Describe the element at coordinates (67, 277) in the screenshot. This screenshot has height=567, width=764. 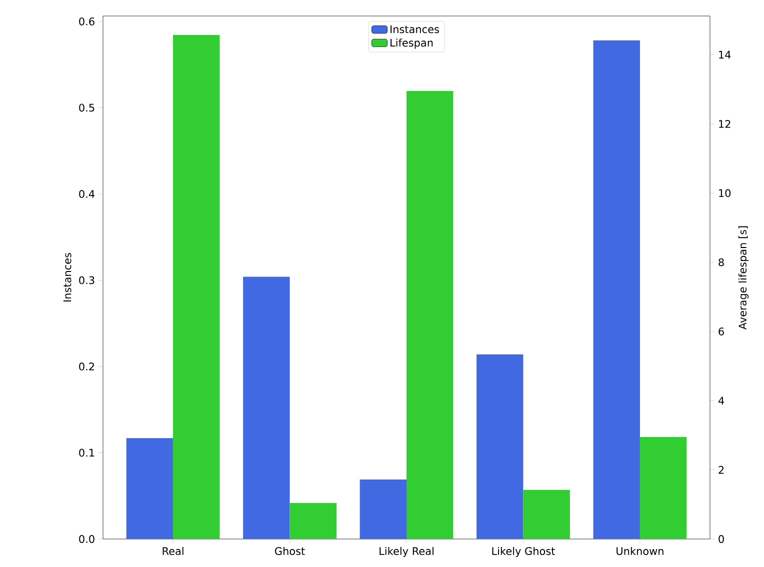
I see `y-axis-title: Instances` at that location.